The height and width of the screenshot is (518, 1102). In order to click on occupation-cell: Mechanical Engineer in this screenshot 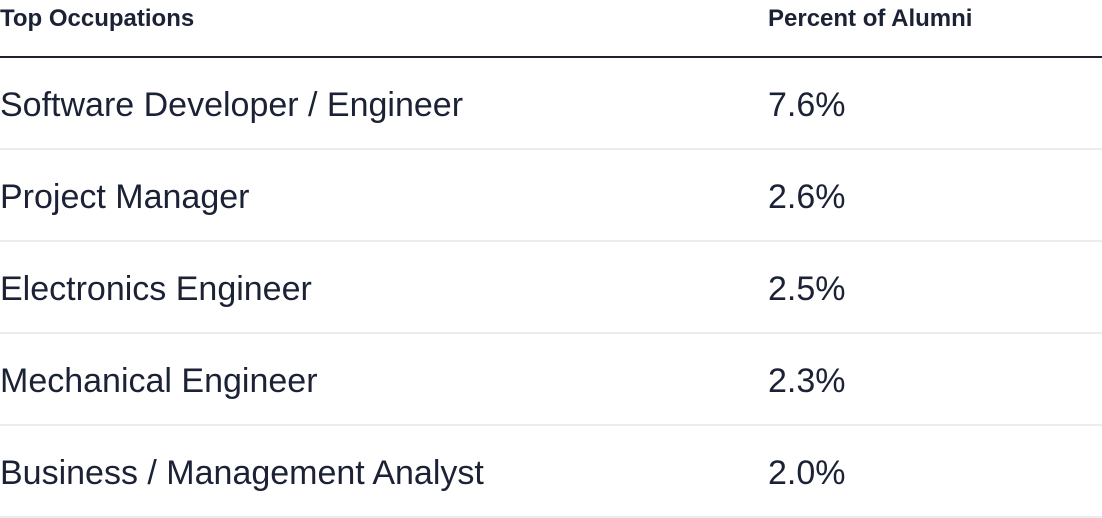, I will do `click(159, 381)`.